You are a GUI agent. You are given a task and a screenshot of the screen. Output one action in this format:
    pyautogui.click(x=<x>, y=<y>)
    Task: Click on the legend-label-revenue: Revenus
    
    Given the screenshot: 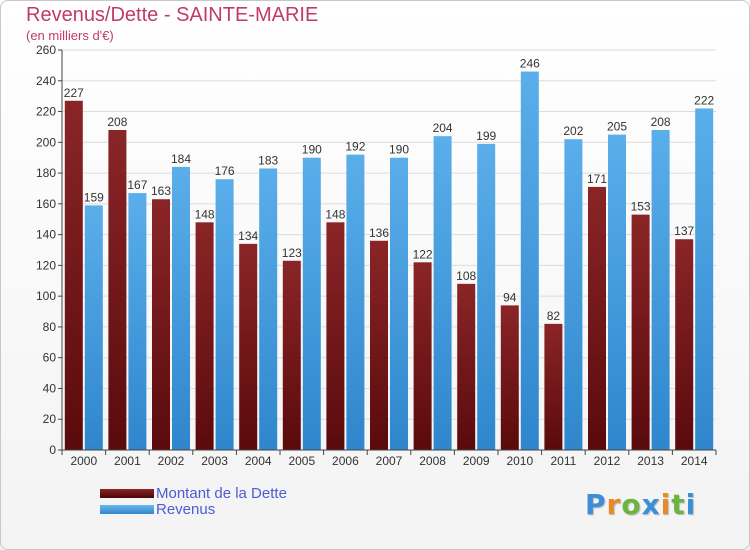 What is the action you would take?
    pyautogui.click(x=186, y=509)
    